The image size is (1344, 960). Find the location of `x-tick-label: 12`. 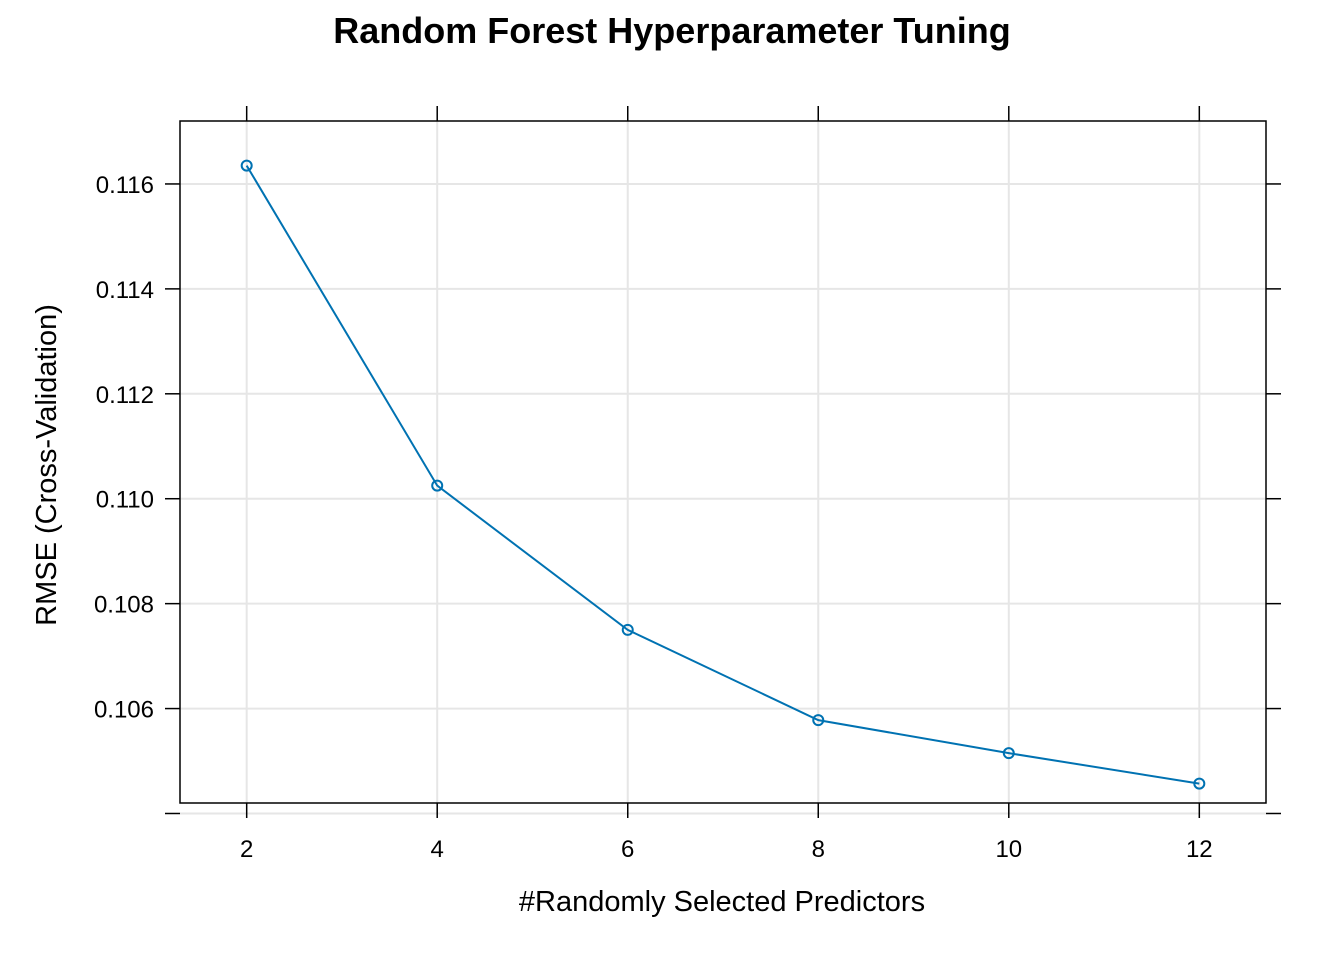

x-tick-label: 12 is located at coordinates (1199, 849).